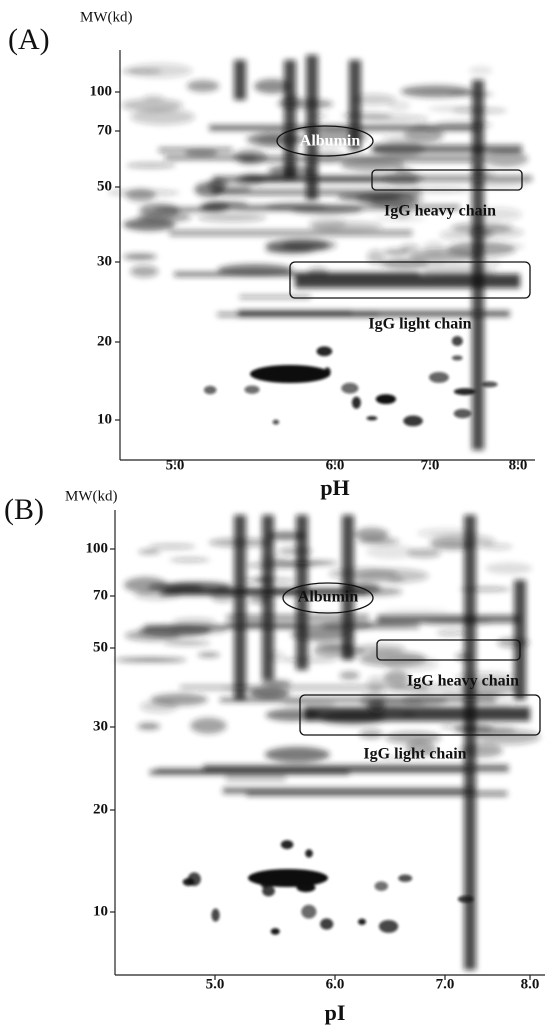  I want to click on x-tick-label: 8.0, so click(530, 984).